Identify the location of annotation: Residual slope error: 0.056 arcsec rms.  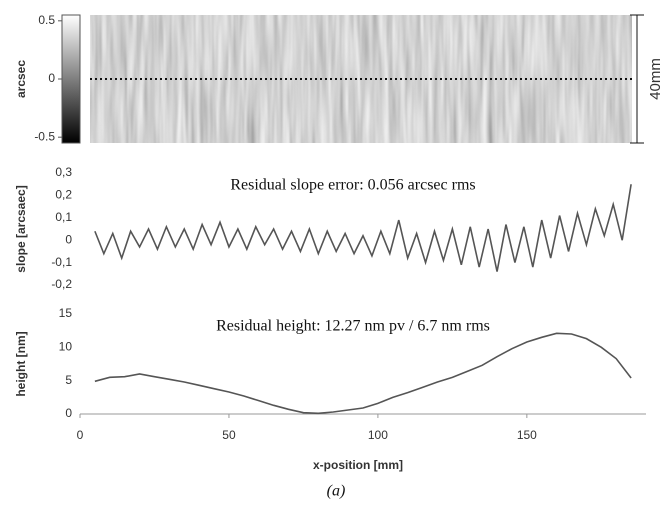
(352, 185).